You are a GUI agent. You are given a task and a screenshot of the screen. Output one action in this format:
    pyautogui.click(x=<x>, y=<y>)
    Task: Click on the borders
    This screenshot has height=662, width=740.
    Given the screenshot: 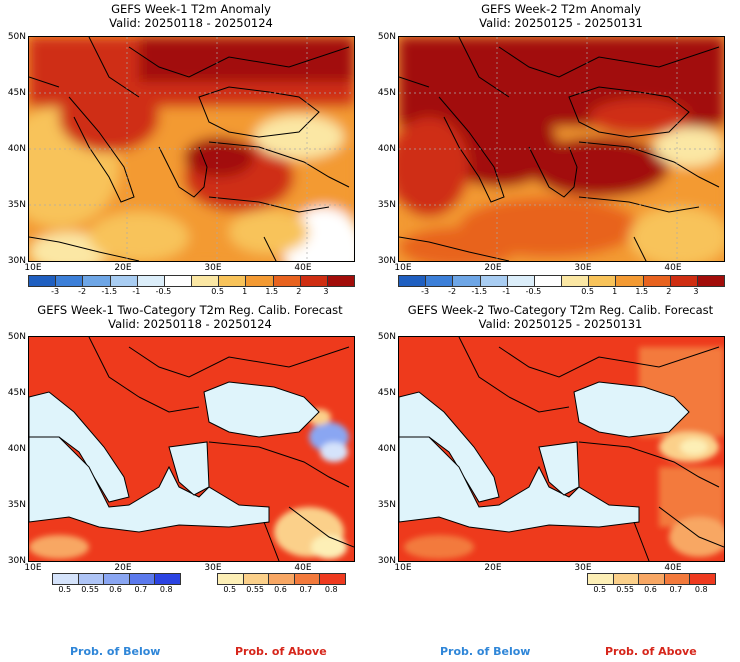 What is the action you would take?
    pyautogui.click(x=591, y=449)
    